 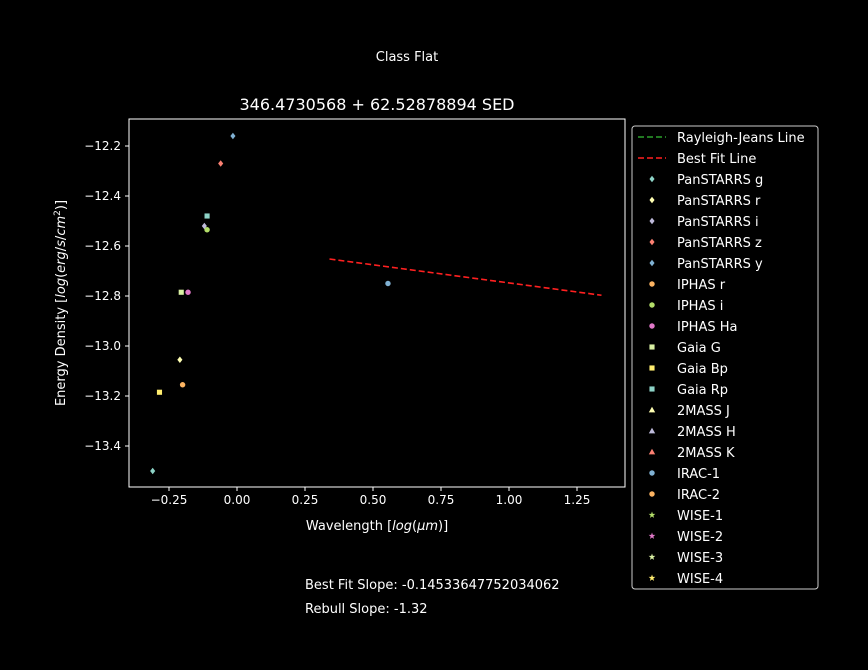 What do you see at coordinates (180, 359) in the screenshot?
I see `panstarrs-r-point` at bounding box center [180, 359].